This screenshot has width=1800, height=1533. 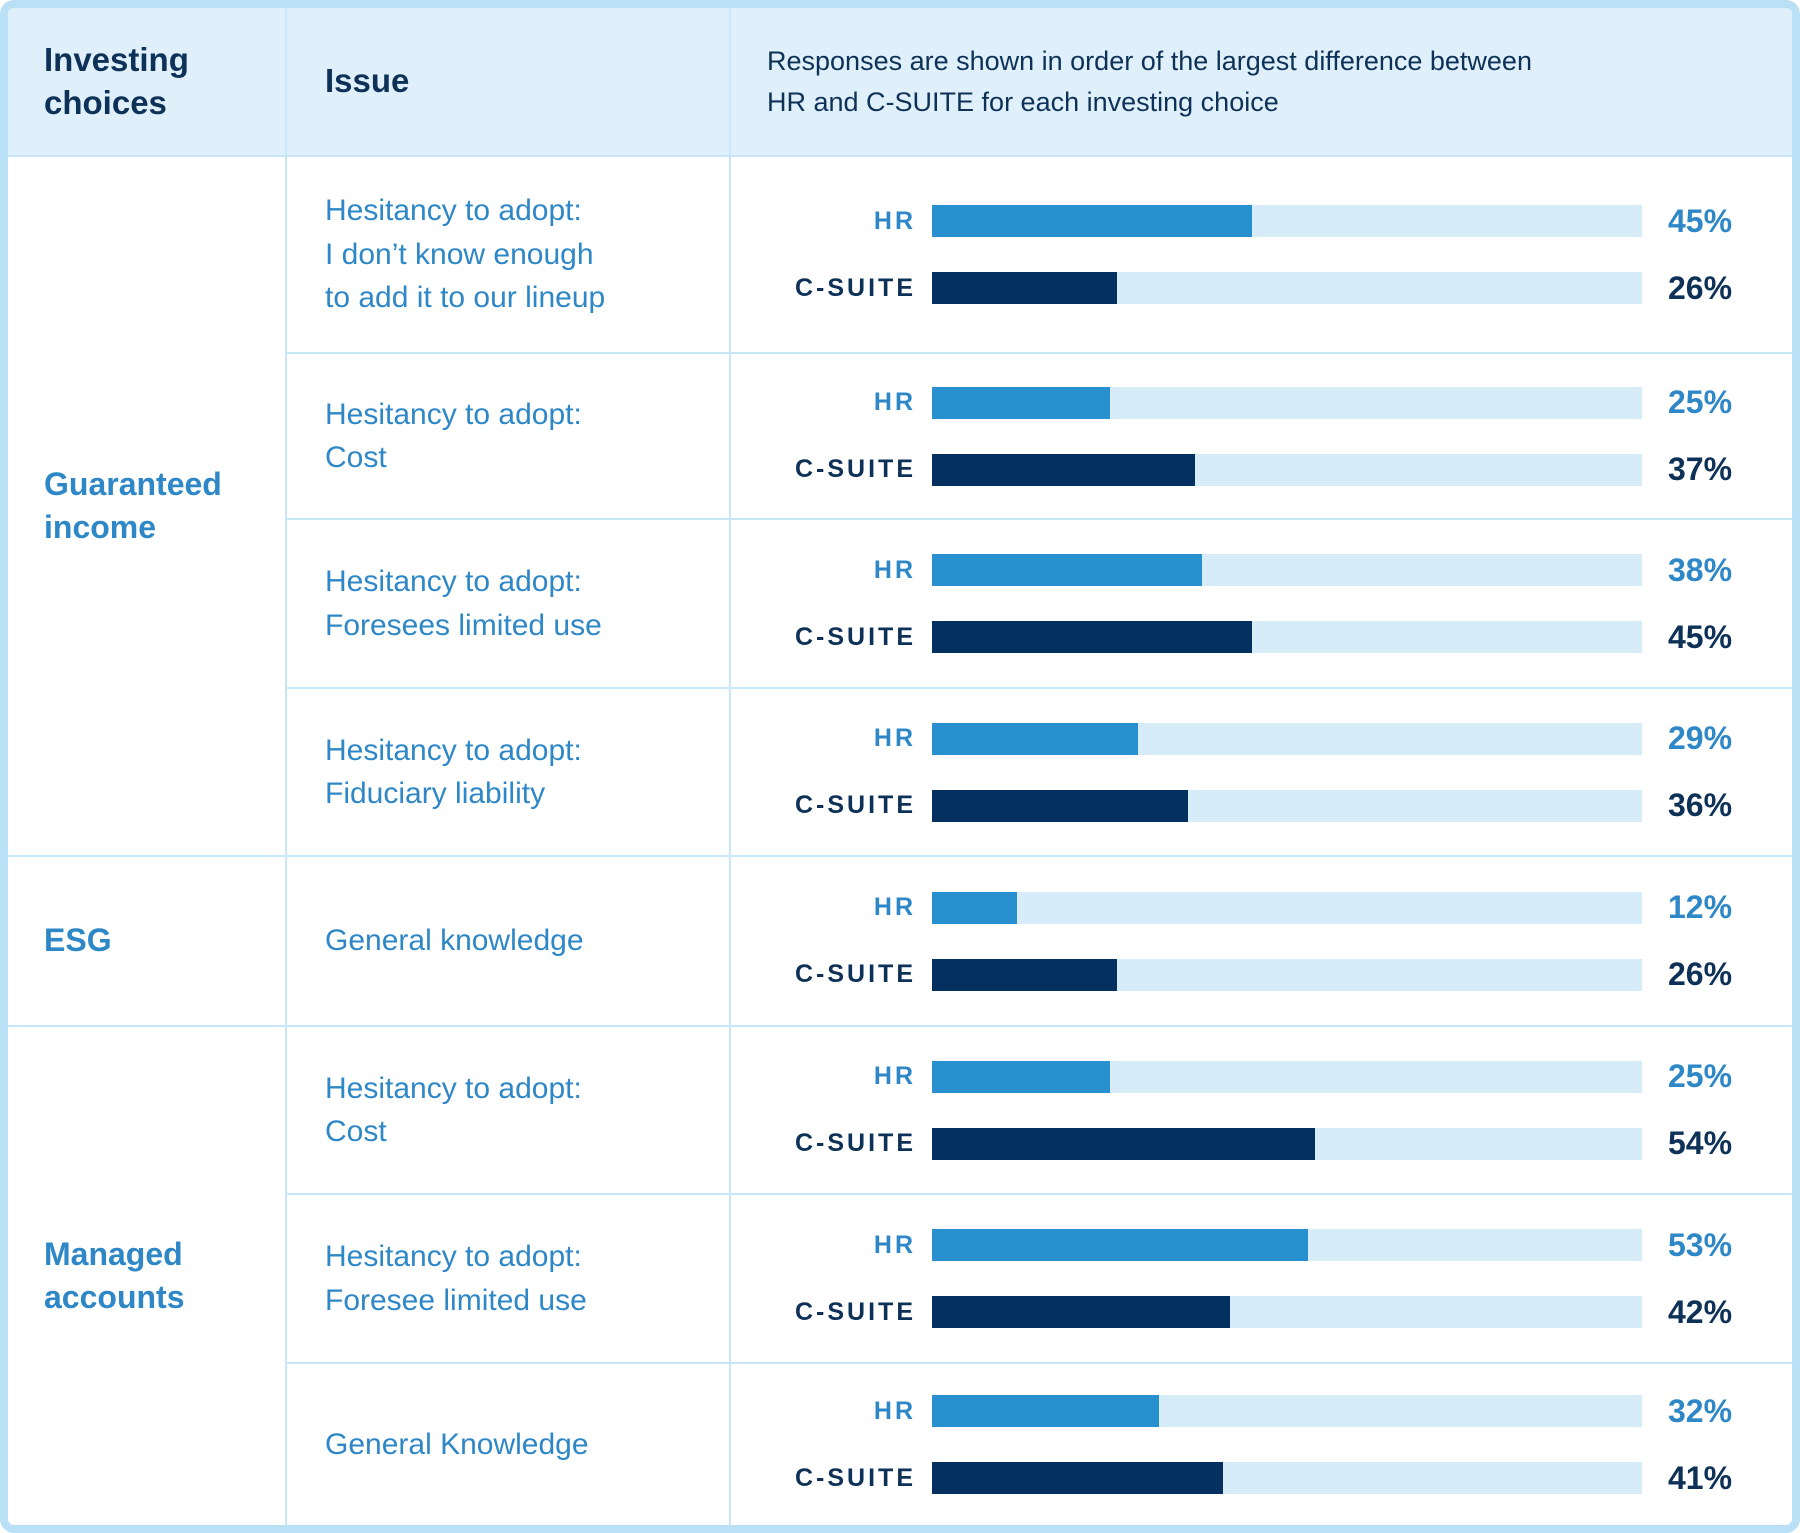 What do you see at coordinates (1260, 253) in the screenshot?
I see `bar-chart-cell: HR 45% C-SUITE 26%` at bounding box center [1260, 253].